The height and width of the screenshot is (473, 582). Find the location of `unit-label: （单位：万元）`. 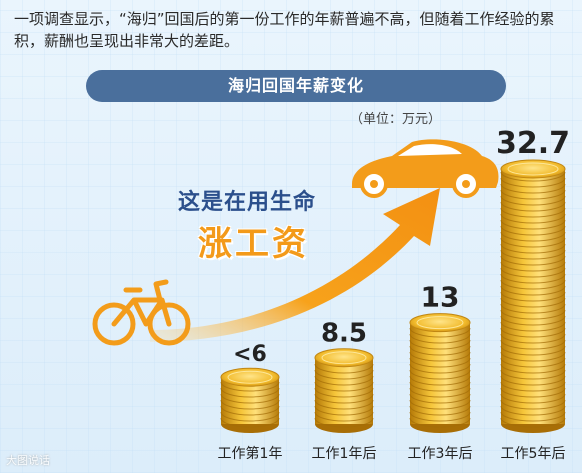

unit-label: （单位：万元） is located at coordinates (396, 119).